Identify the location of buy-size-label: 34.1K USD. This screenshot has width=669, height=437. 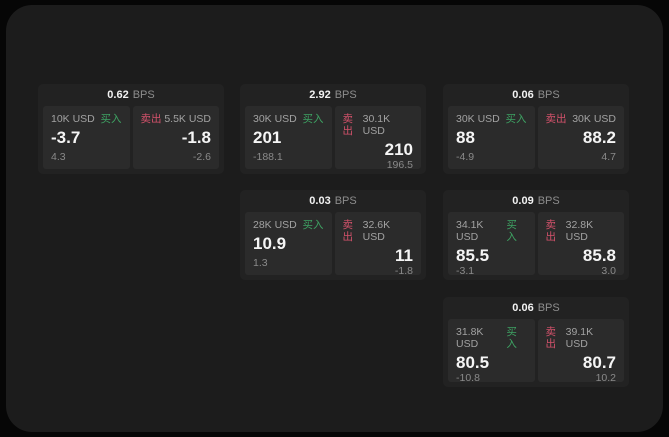
(470, 231).